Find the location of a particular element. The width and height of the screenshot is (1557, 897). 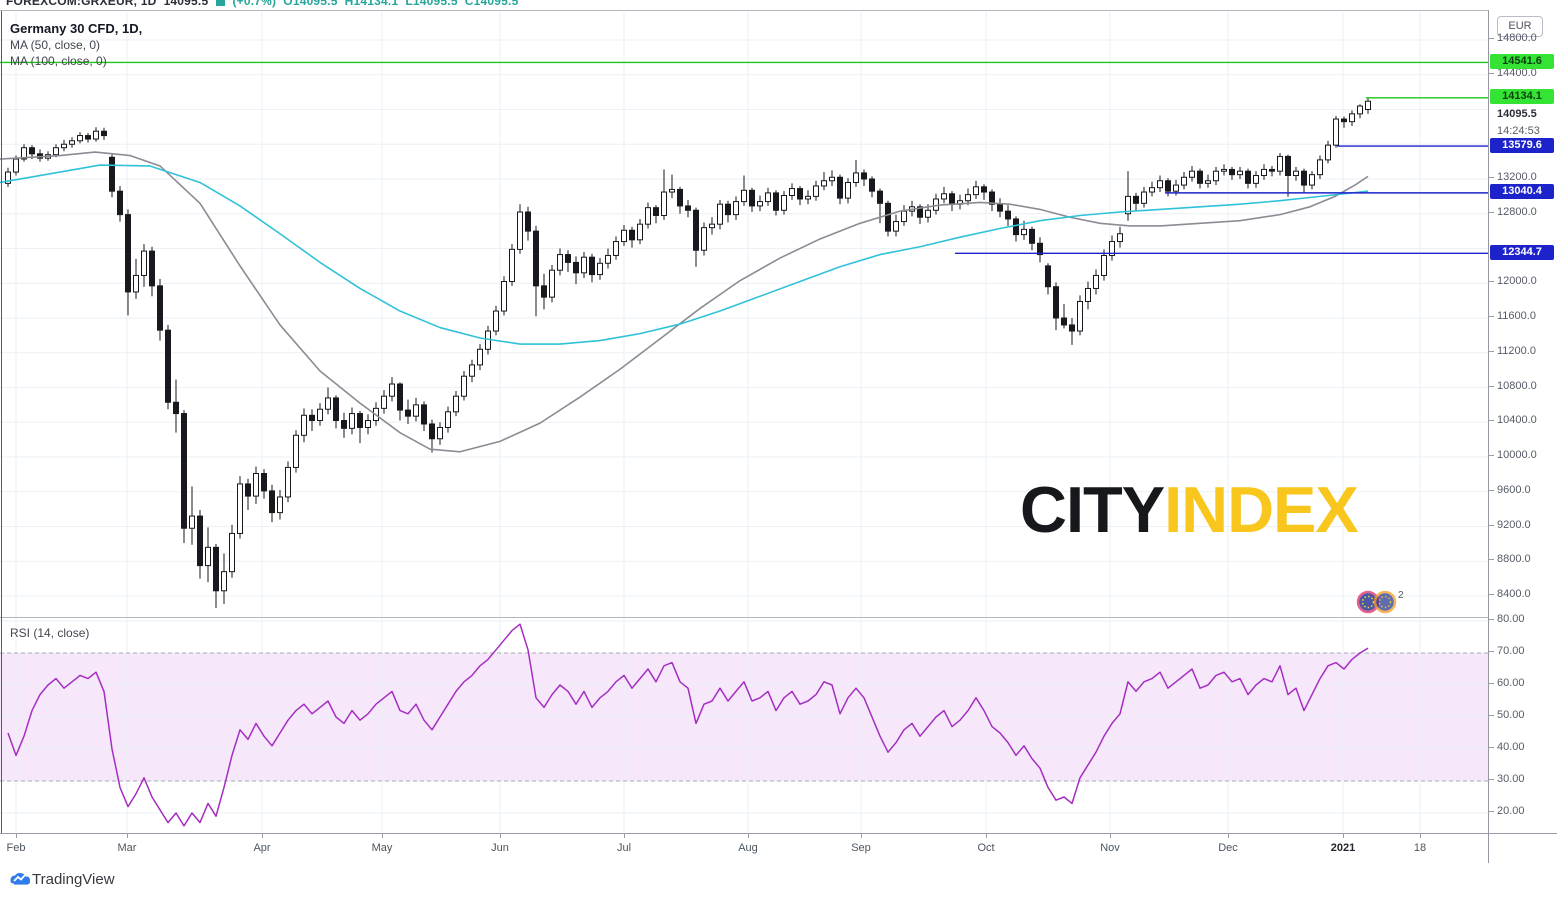

time-label-May: May is located at coordinates (382, 848).